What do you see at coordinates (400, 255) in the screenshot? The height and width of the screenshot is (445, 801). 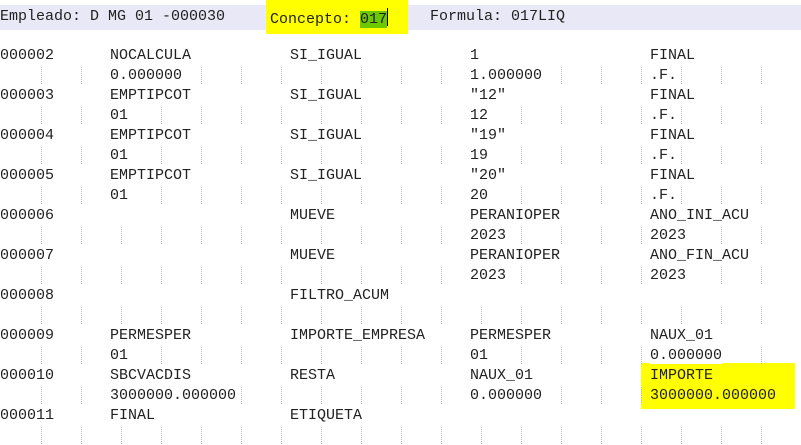 I see `table-row: 000007 MUEVE PERANIOPER ANO_FIN_ACU` at bounding box center [400, 255].